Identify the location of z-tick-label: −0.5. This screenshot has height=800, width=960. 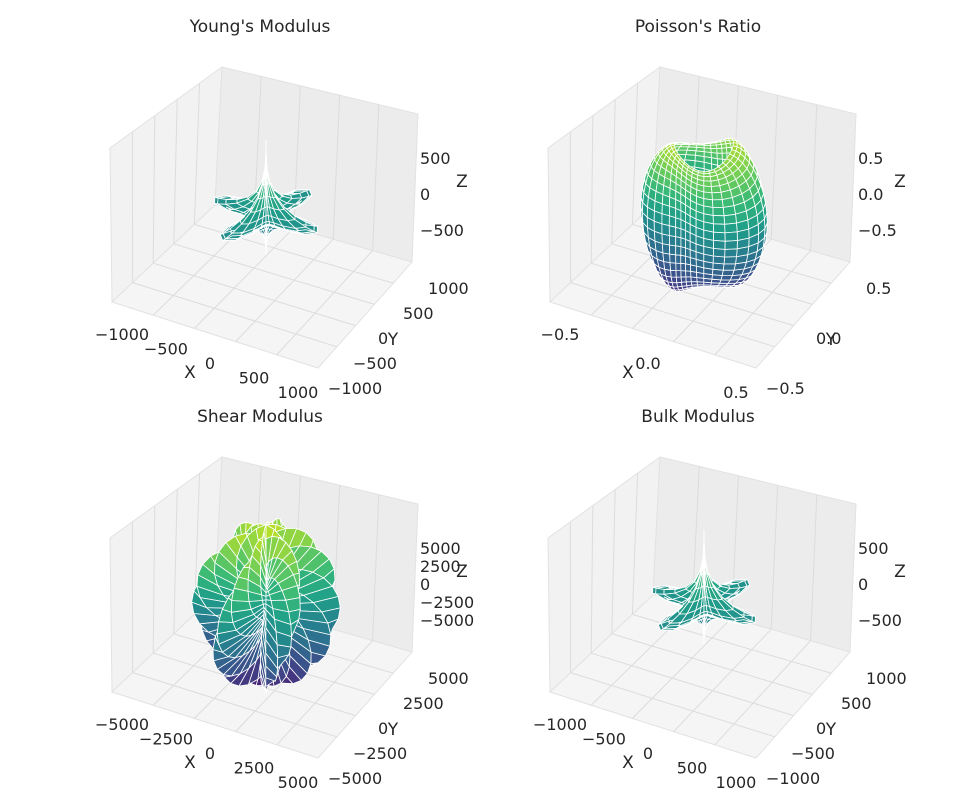
(877, 230).